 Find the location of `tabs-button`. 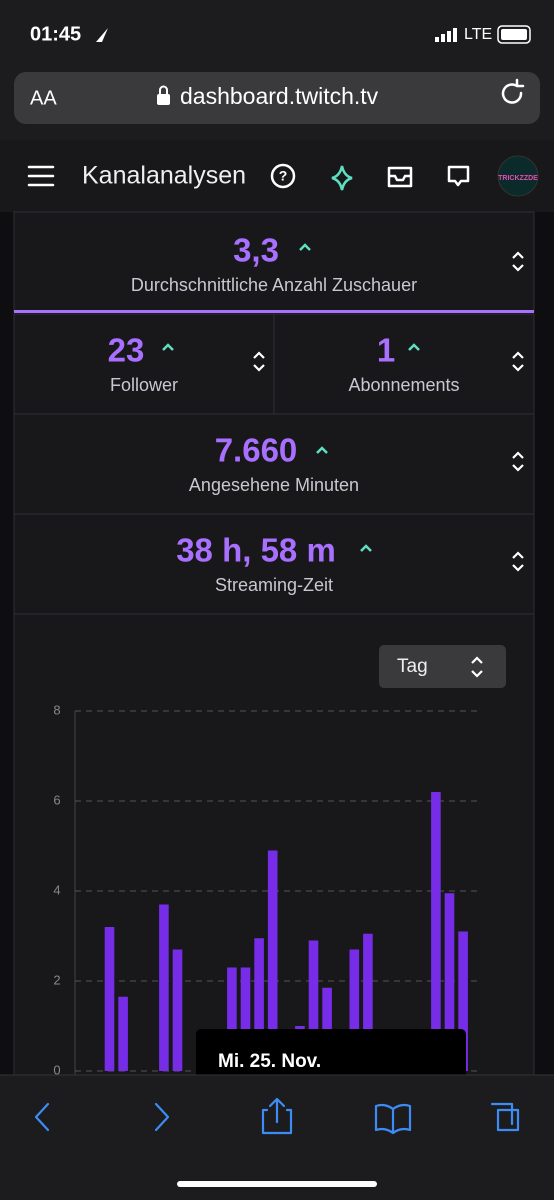

tabs-button is located at coordinates (505, 1117).